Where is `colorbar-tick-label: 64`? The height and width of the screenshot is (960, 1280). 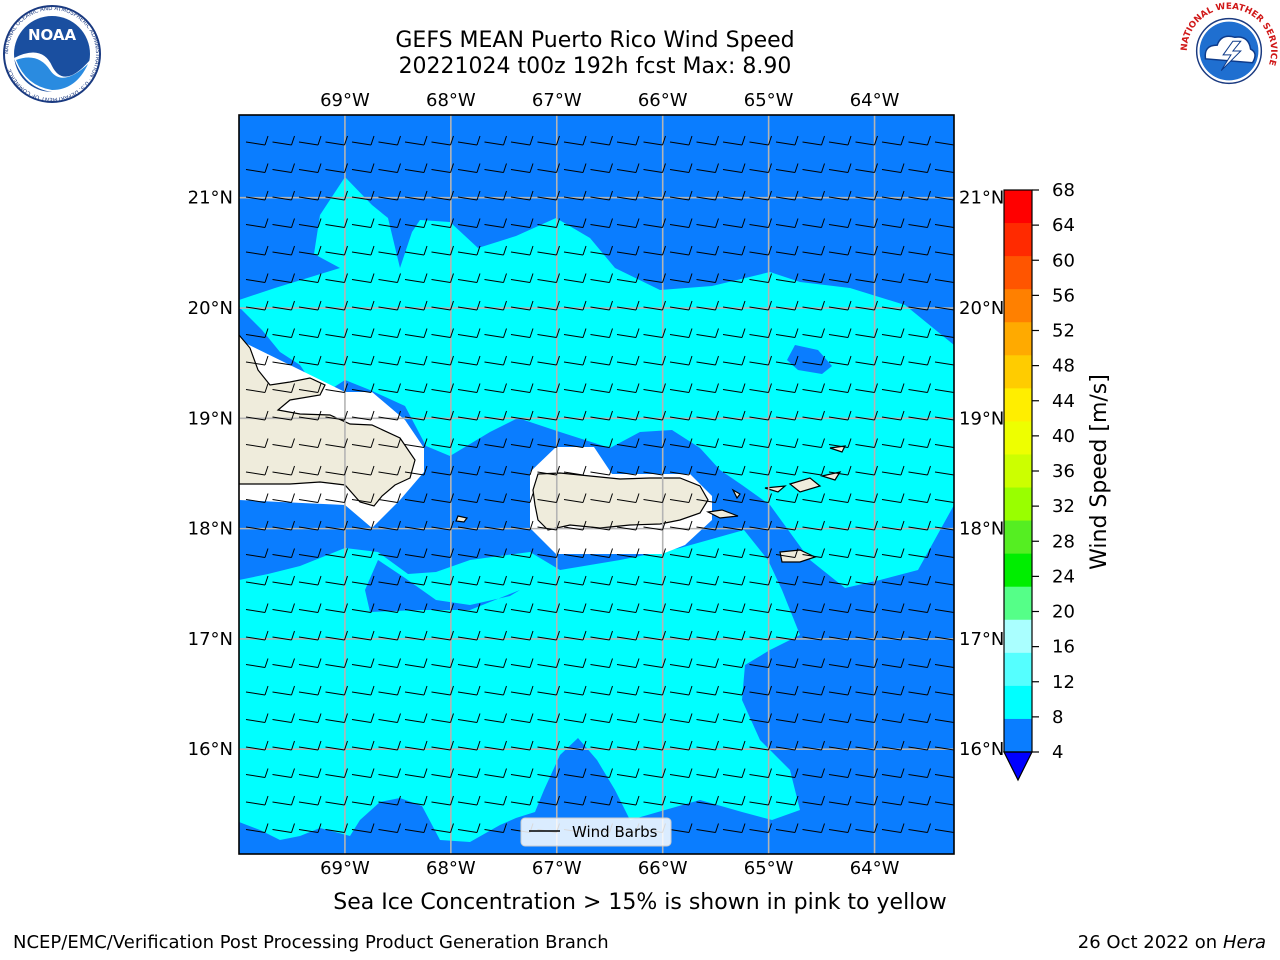 colorbar-tick-label: 64 is located at coordinates (1063, 225).